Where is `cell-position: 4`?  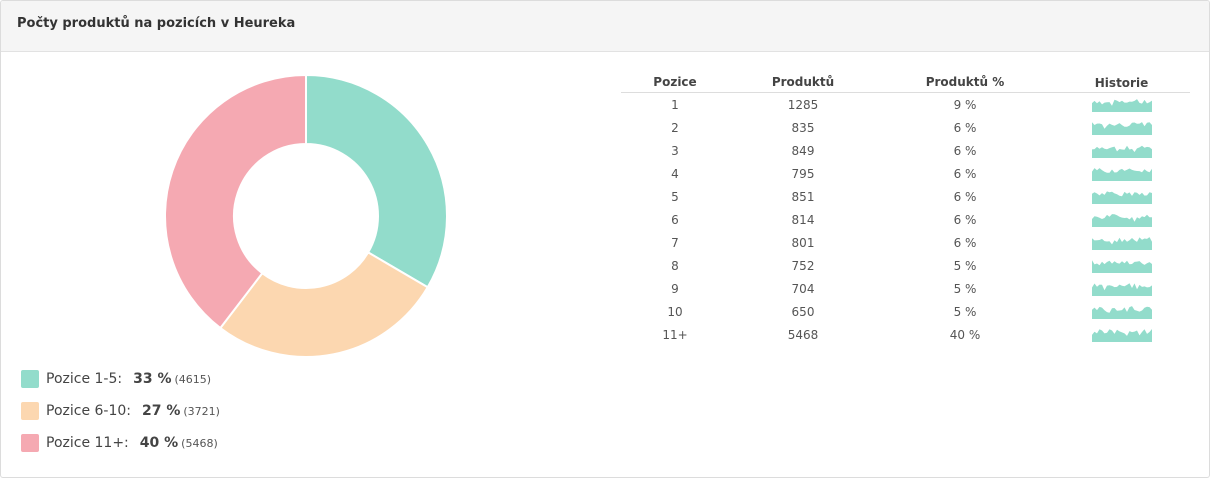
cell-position: 4 is located at coordinates (675, 173).